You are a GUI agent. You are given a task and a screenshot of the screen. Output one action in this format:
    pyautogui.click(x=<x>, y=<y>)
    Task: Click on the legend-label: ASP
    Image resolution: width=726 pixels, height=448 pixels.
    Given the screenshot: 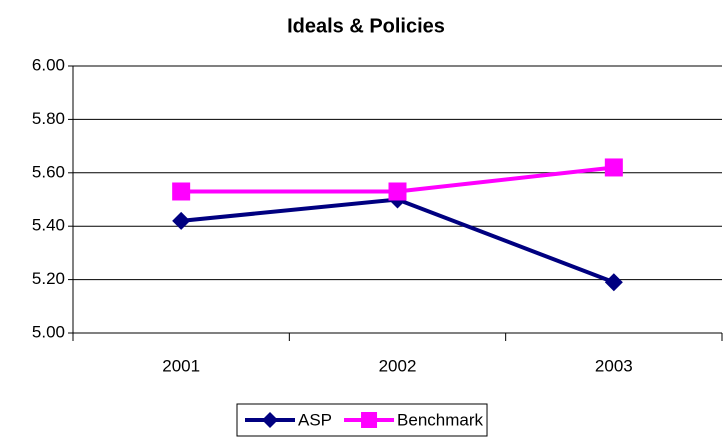 What is the action you would take?
    pyautogui.click(x=315, y=419)
    